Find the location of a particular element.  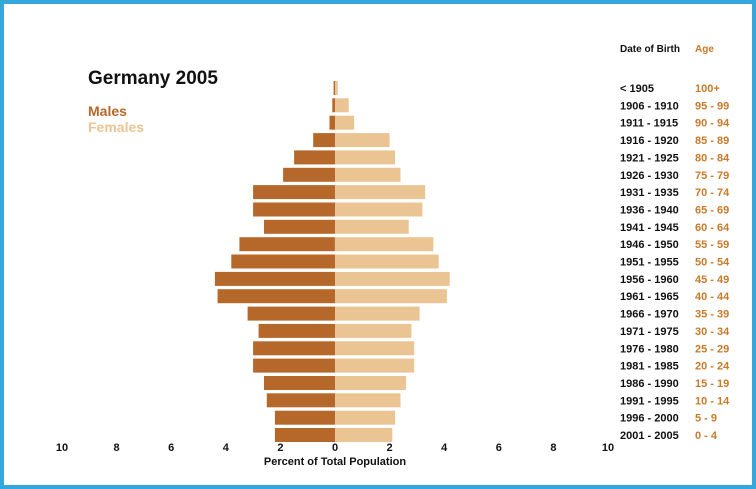

birth-label-5: 1926 - 1930 is located at coordinates (649, 176).